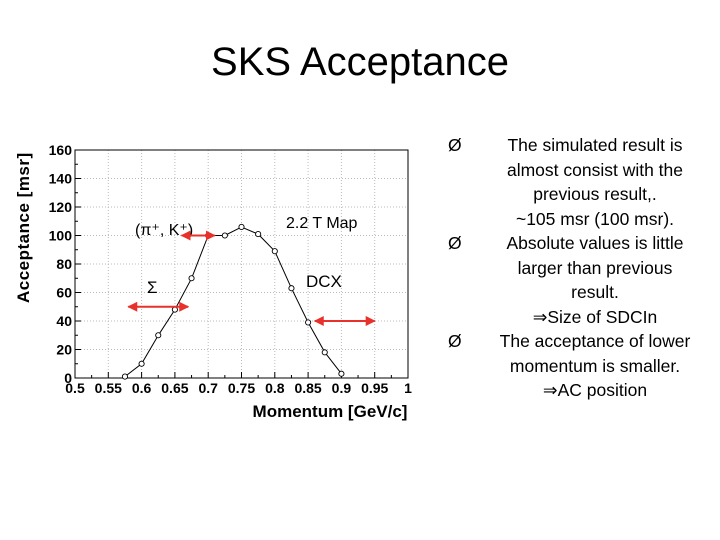 This screenshot has height=540, width=720. What do you see at coordinates (342, 388) in the screenshot?
I see `x-tick-label: 0.9` at bounding box center [342, 388].